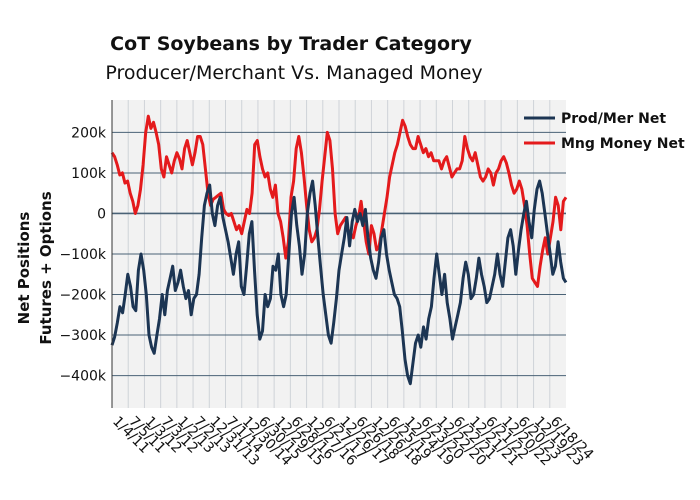 Image resolution: width=700 pixels, height=500 pixels. What do you see at coordinates (35, 267) in the screenshot?
I see `y-axis-title: Net Positions Futures + Options` at bounding box center [35, 267].